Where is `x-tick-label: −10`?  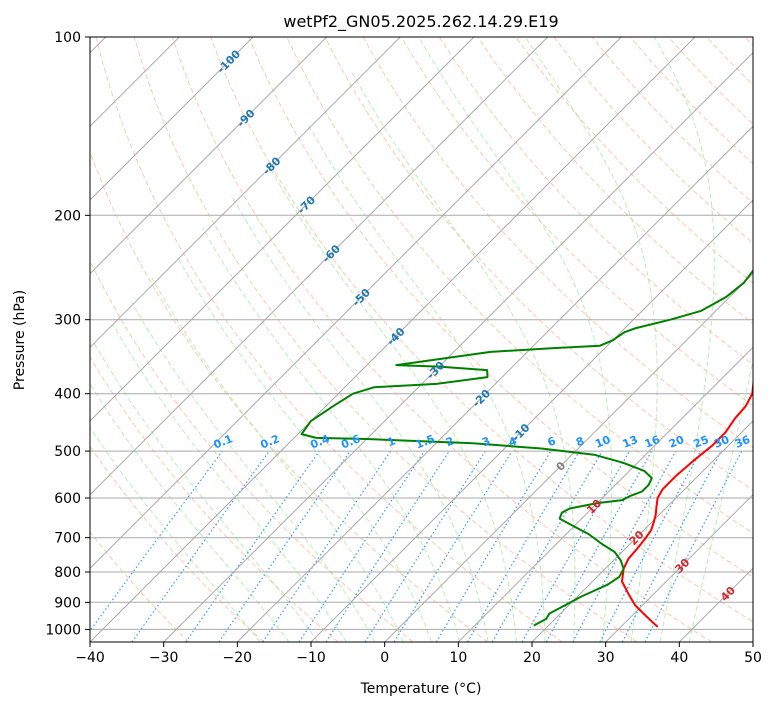
x-tick-label: −10 is located at coordinates (311, 658).